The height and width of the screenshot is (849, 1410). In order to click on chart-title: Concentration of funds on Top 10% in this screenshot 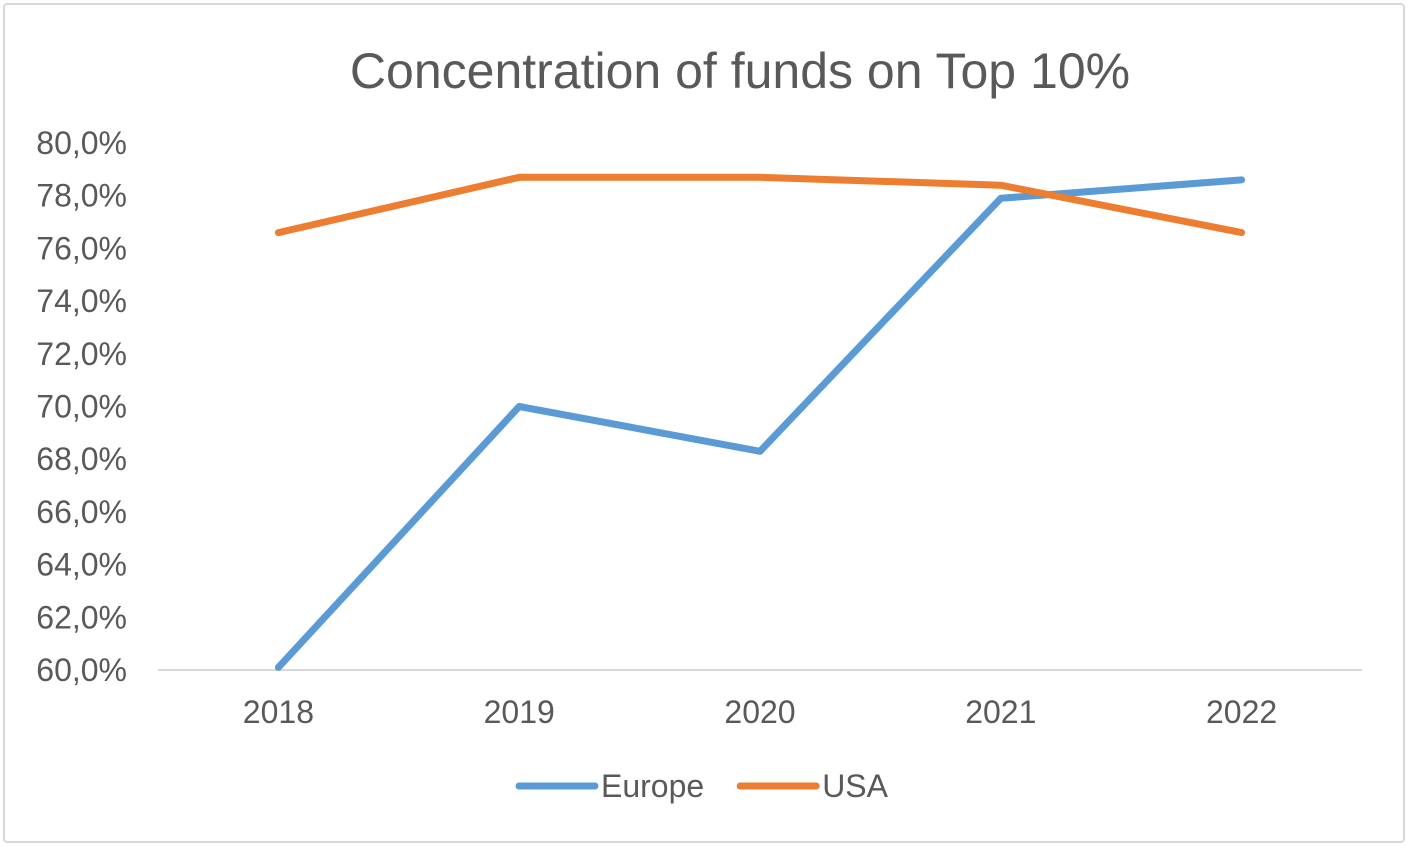, I will do `click(740, 71)`.